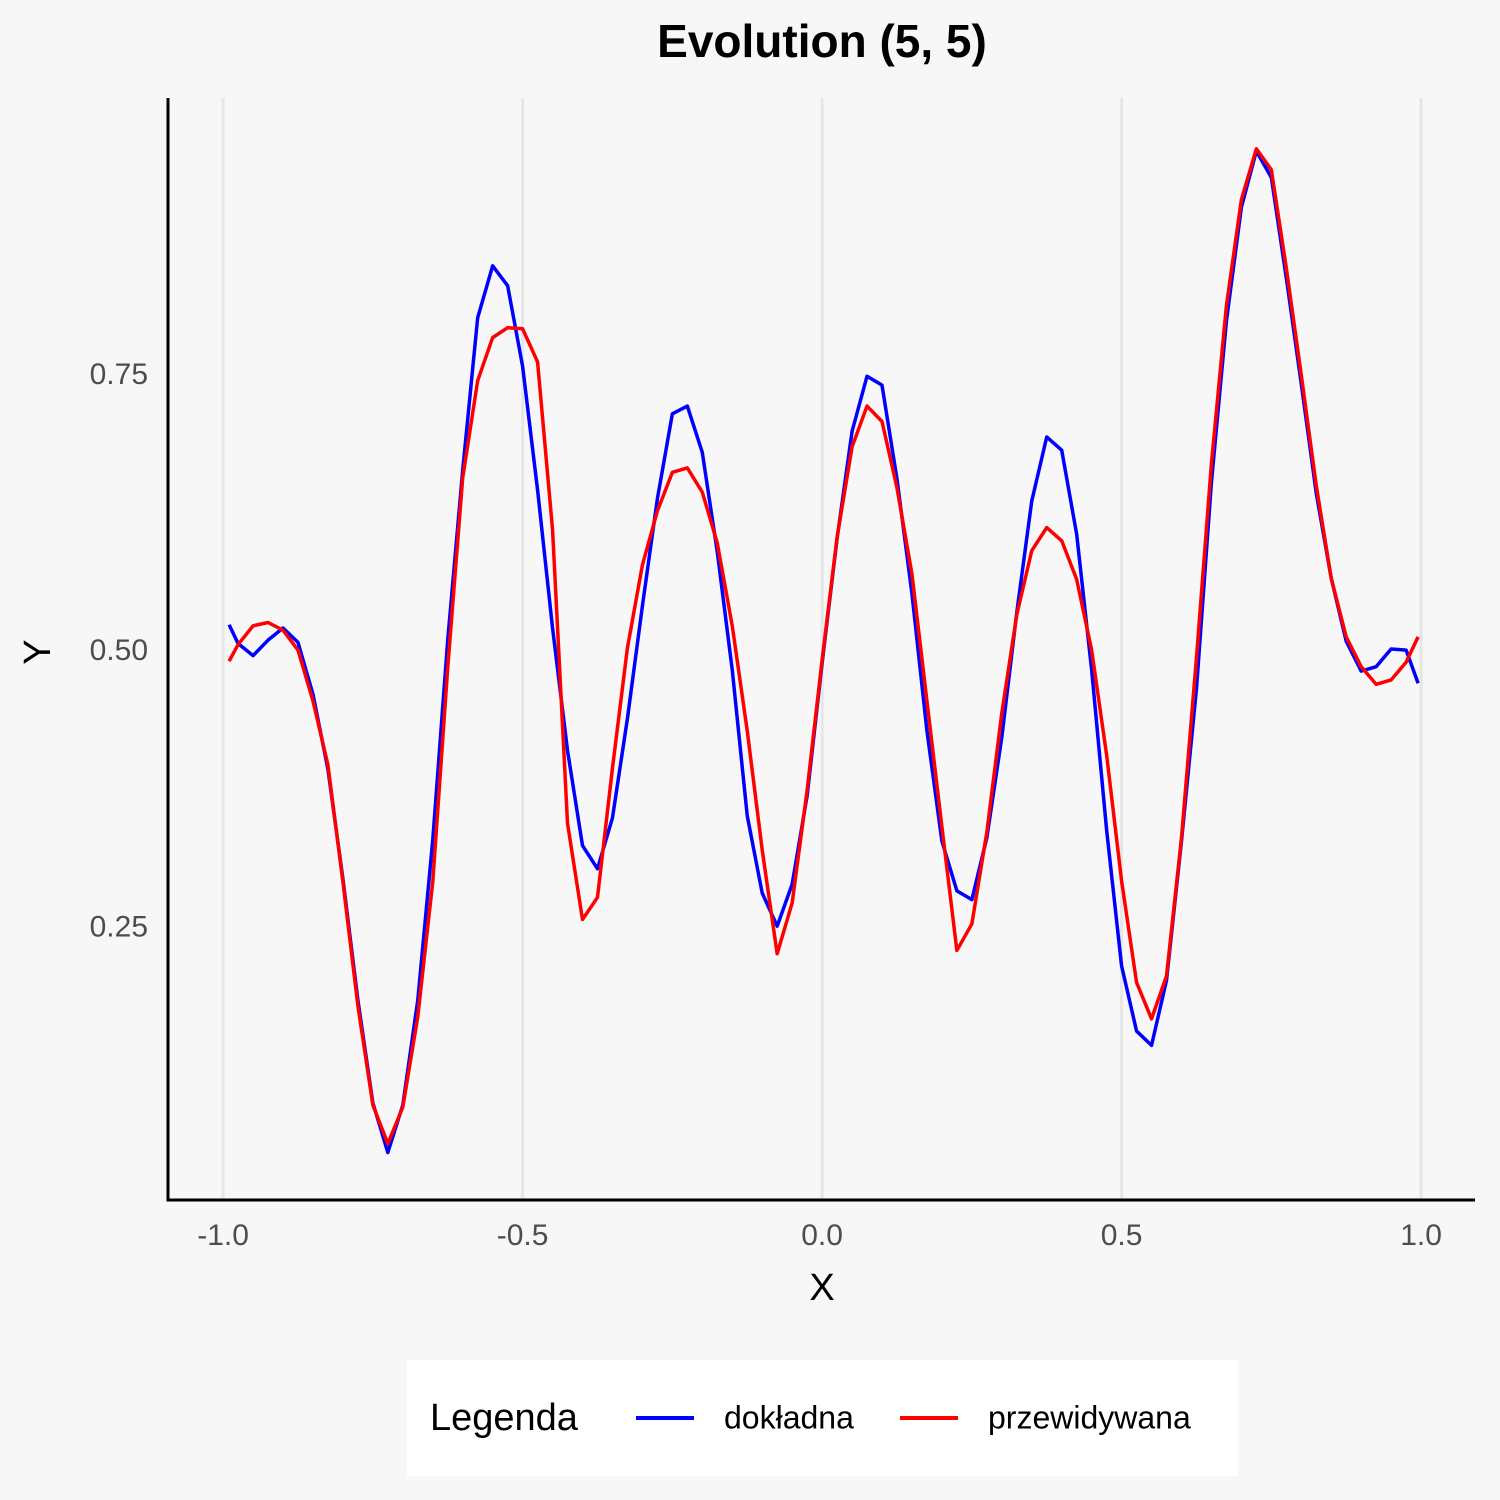  I want to click on x-tick-label: 0.5, so click(1122, 1235).